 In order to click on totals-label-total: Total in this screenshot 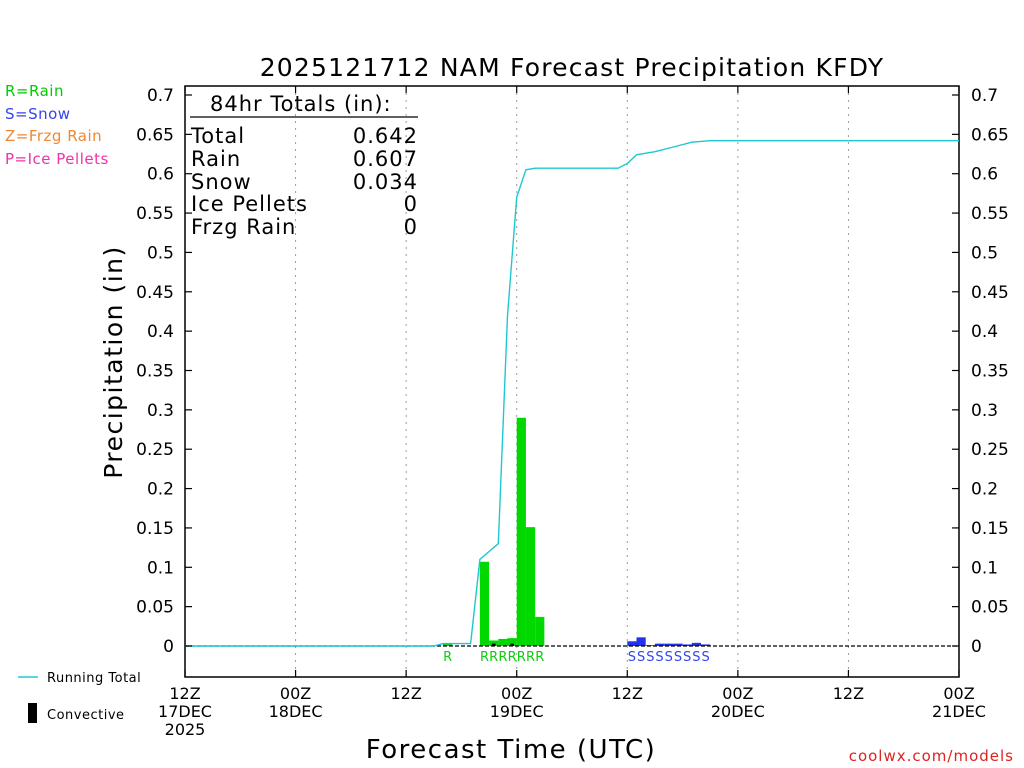, I will do `click(217, 136)`.